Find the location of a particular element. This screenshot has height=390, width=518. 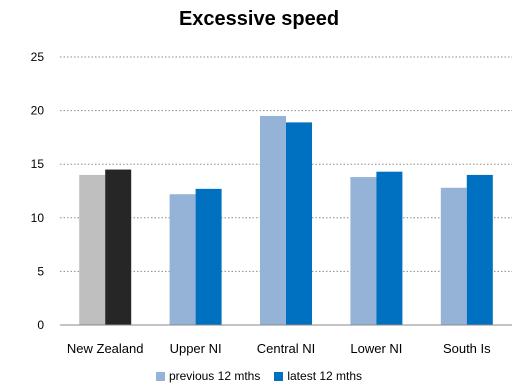

x-tick-label: Upper NI is located at coordinates (196, 348).